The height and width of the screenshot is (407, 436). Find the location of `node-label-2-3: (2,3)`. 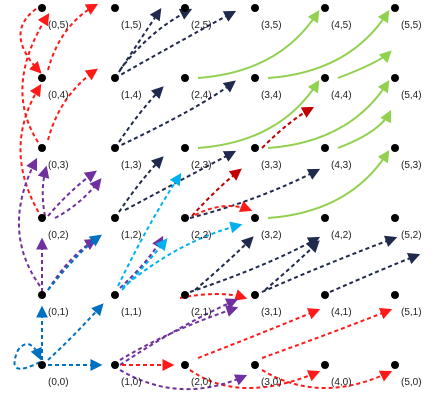

node-label-2-3: (2,3) is located at coordinates (201, 165).